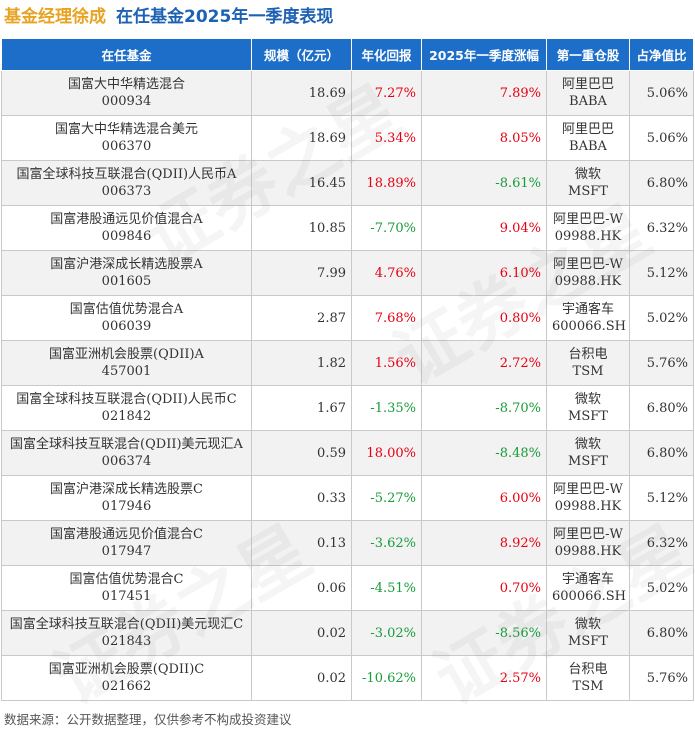 This screenshot has height=730, width=695. I want to click on q1-change-cell: 2.57%, so click(484, 678).